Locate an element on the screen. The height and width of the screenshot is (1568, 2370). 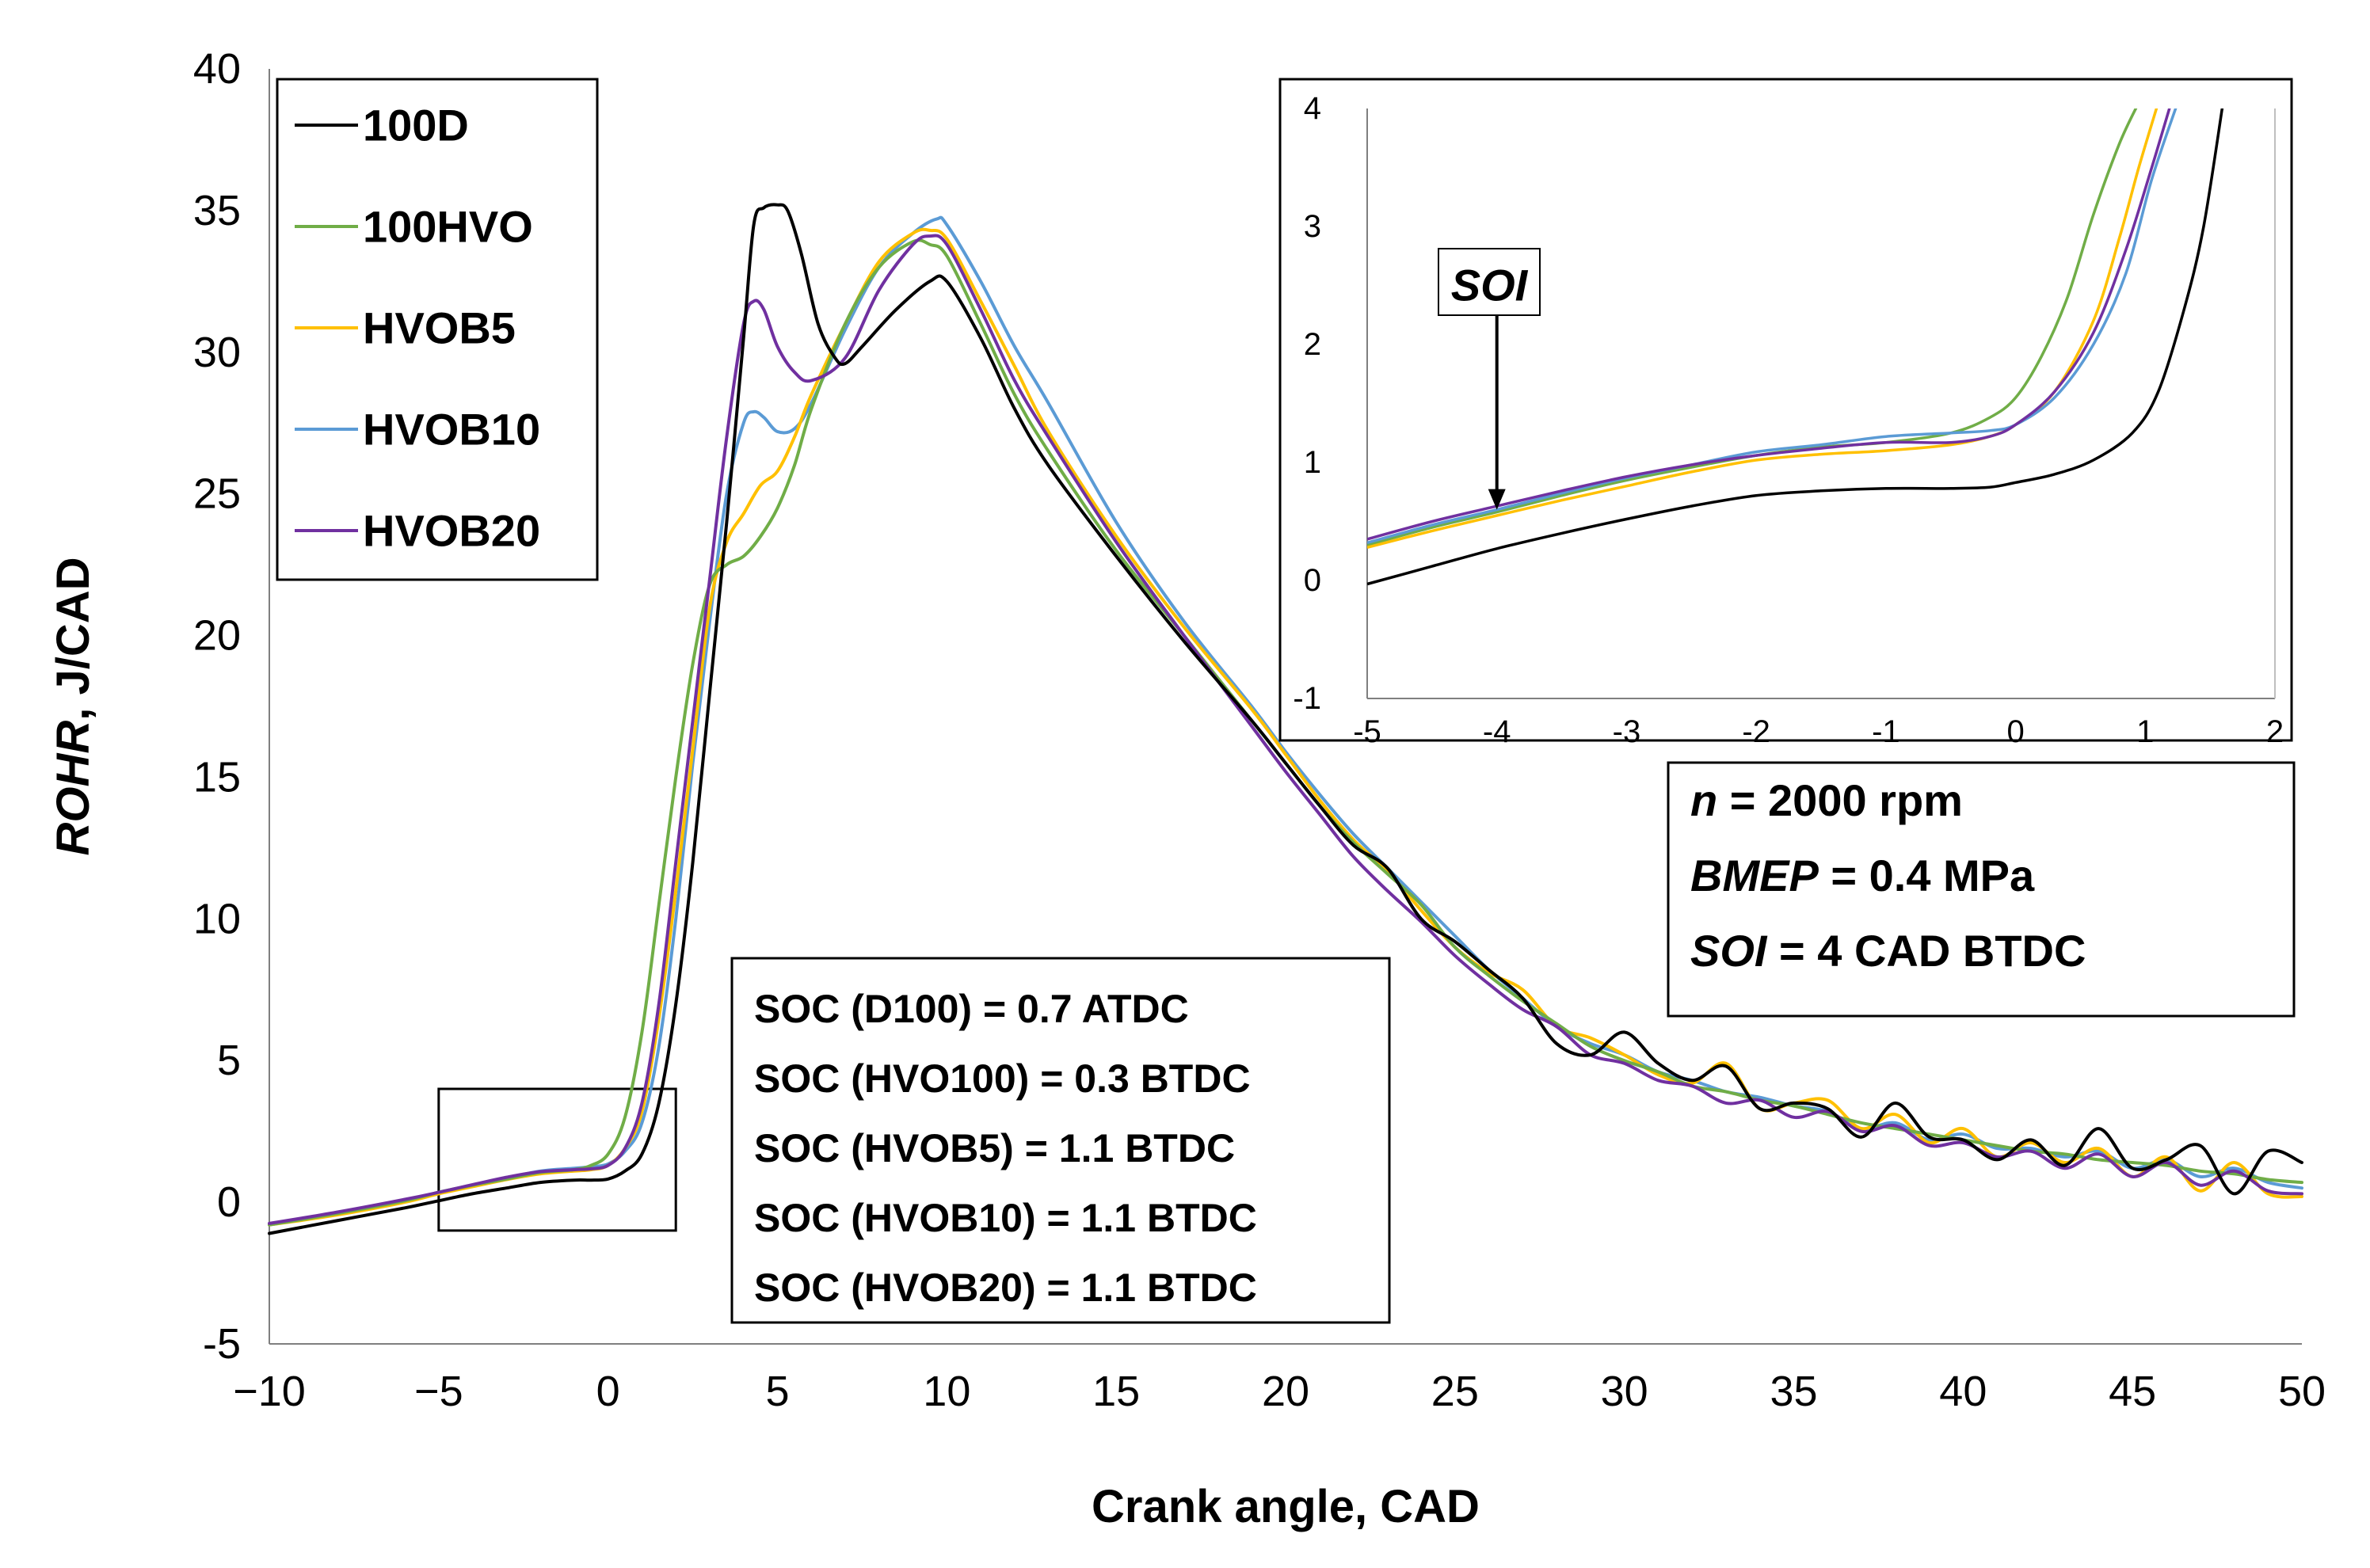
inset-x-tick-label: 0 is located at coordinates (2015, 731).